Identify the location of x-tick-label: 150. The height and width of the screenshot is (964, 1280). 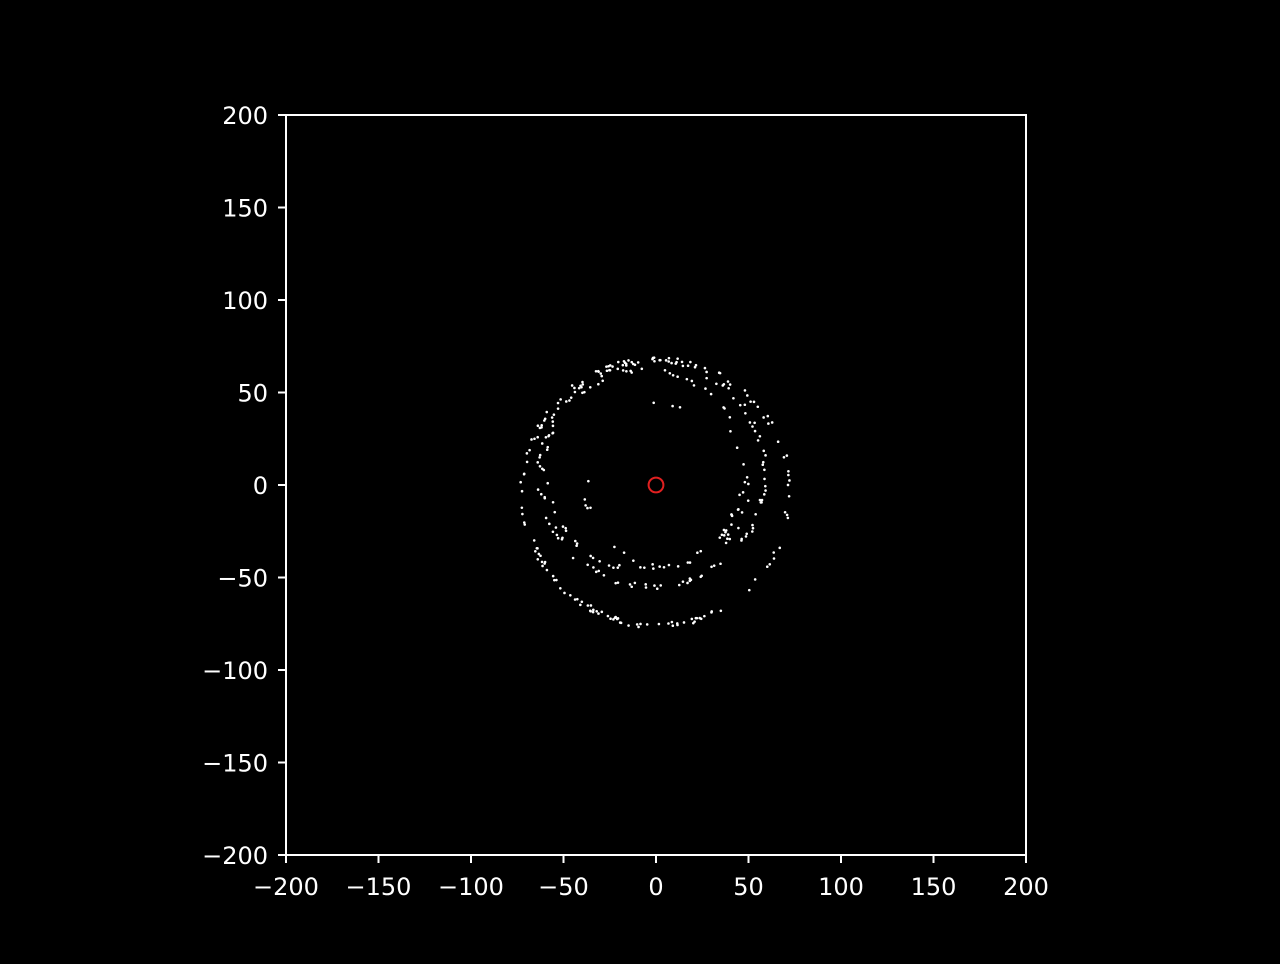
(934, 887).